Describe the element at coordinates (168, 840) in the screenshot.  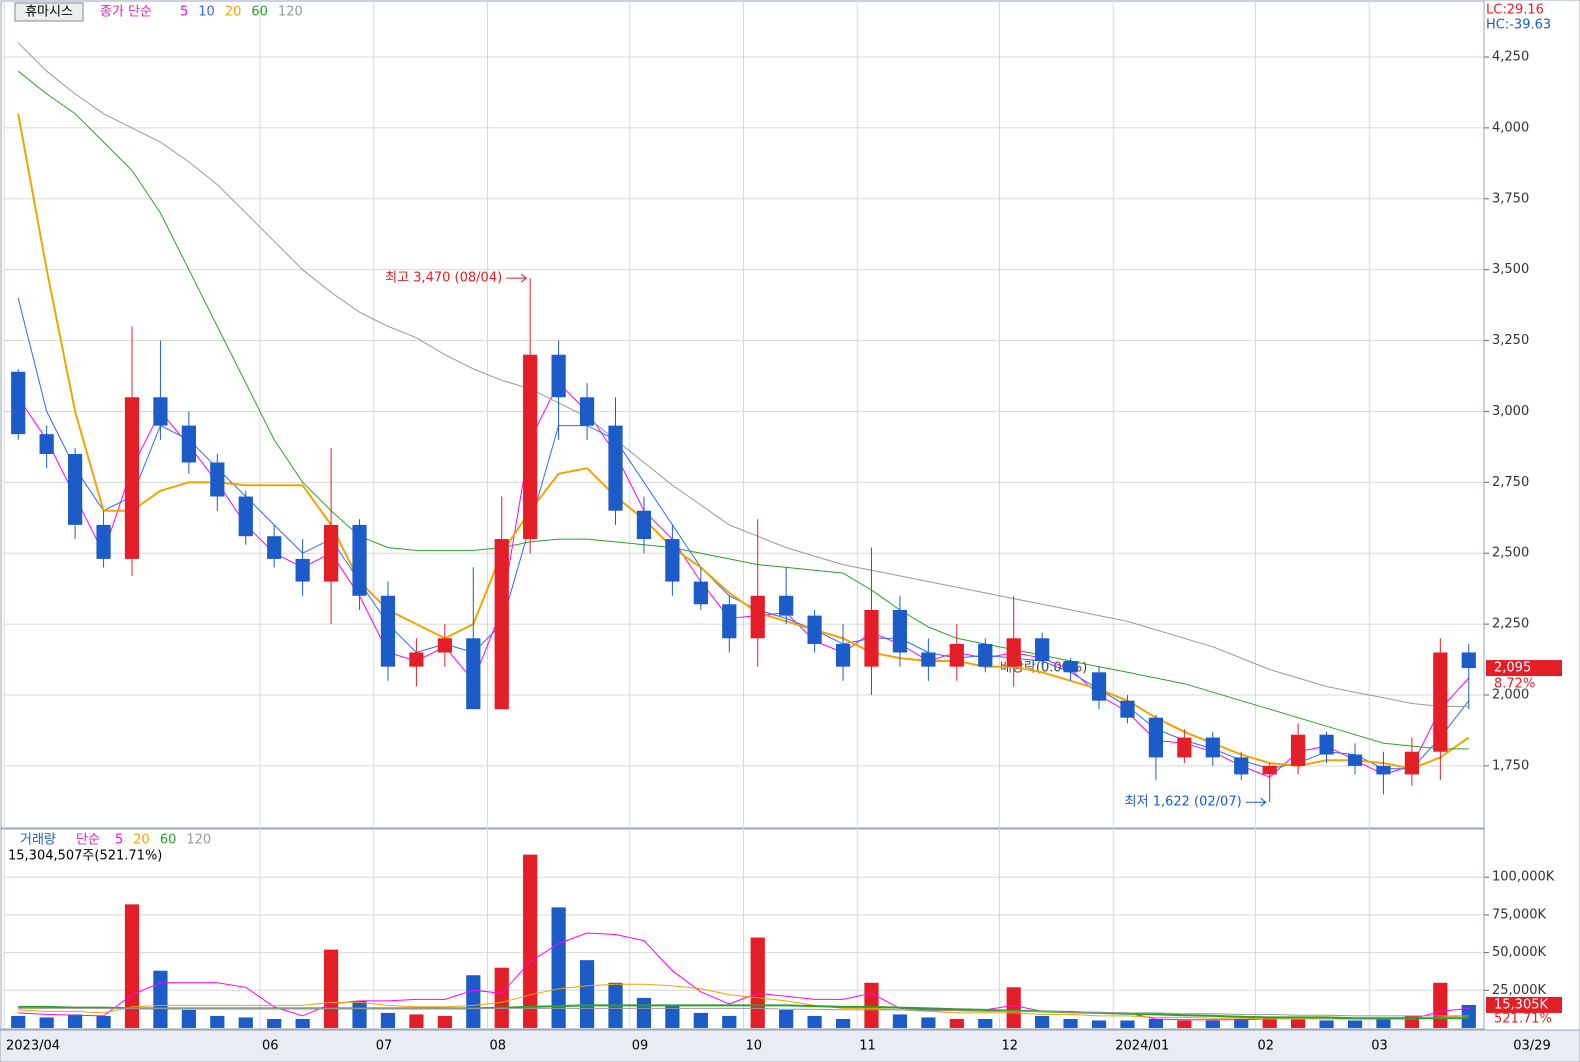
I see `legend-entry: 60` at that location.